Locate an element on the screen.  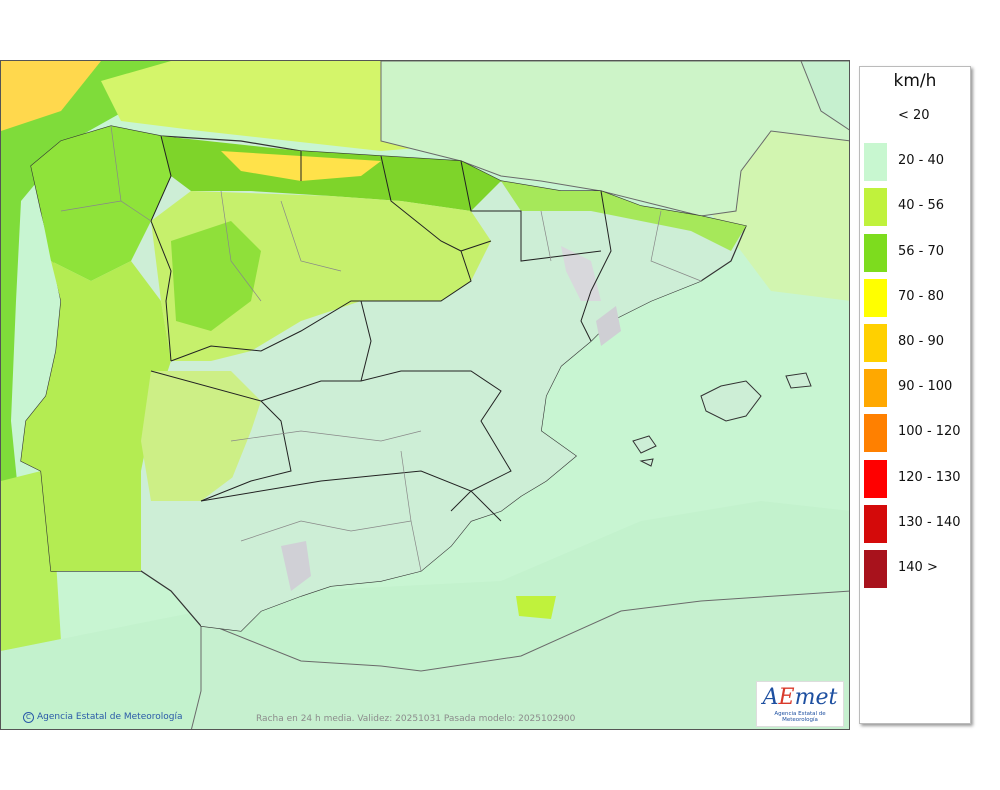
legend-item: < 20 is located at coordinates (916, 116).